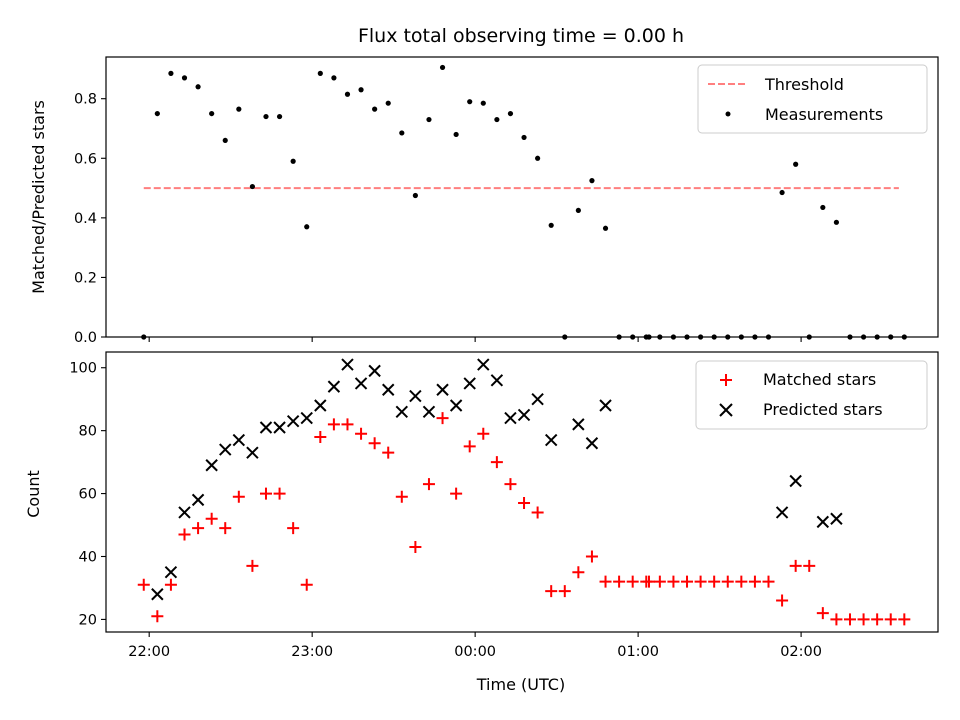 The width and height of the screenshot is (960, 720). What do you see at coordinates (88, 557) in the screenshot?
I see `count-y-tick-label: 40` at bounding box center [88, 557].